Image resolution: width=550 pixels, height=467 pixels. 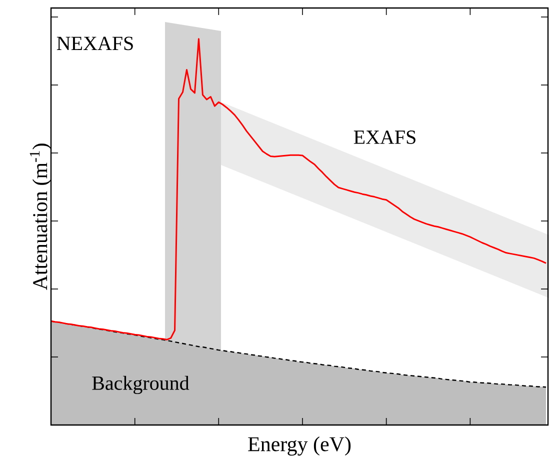 I want to click on series-label: Background, so click(x=141, y=385).